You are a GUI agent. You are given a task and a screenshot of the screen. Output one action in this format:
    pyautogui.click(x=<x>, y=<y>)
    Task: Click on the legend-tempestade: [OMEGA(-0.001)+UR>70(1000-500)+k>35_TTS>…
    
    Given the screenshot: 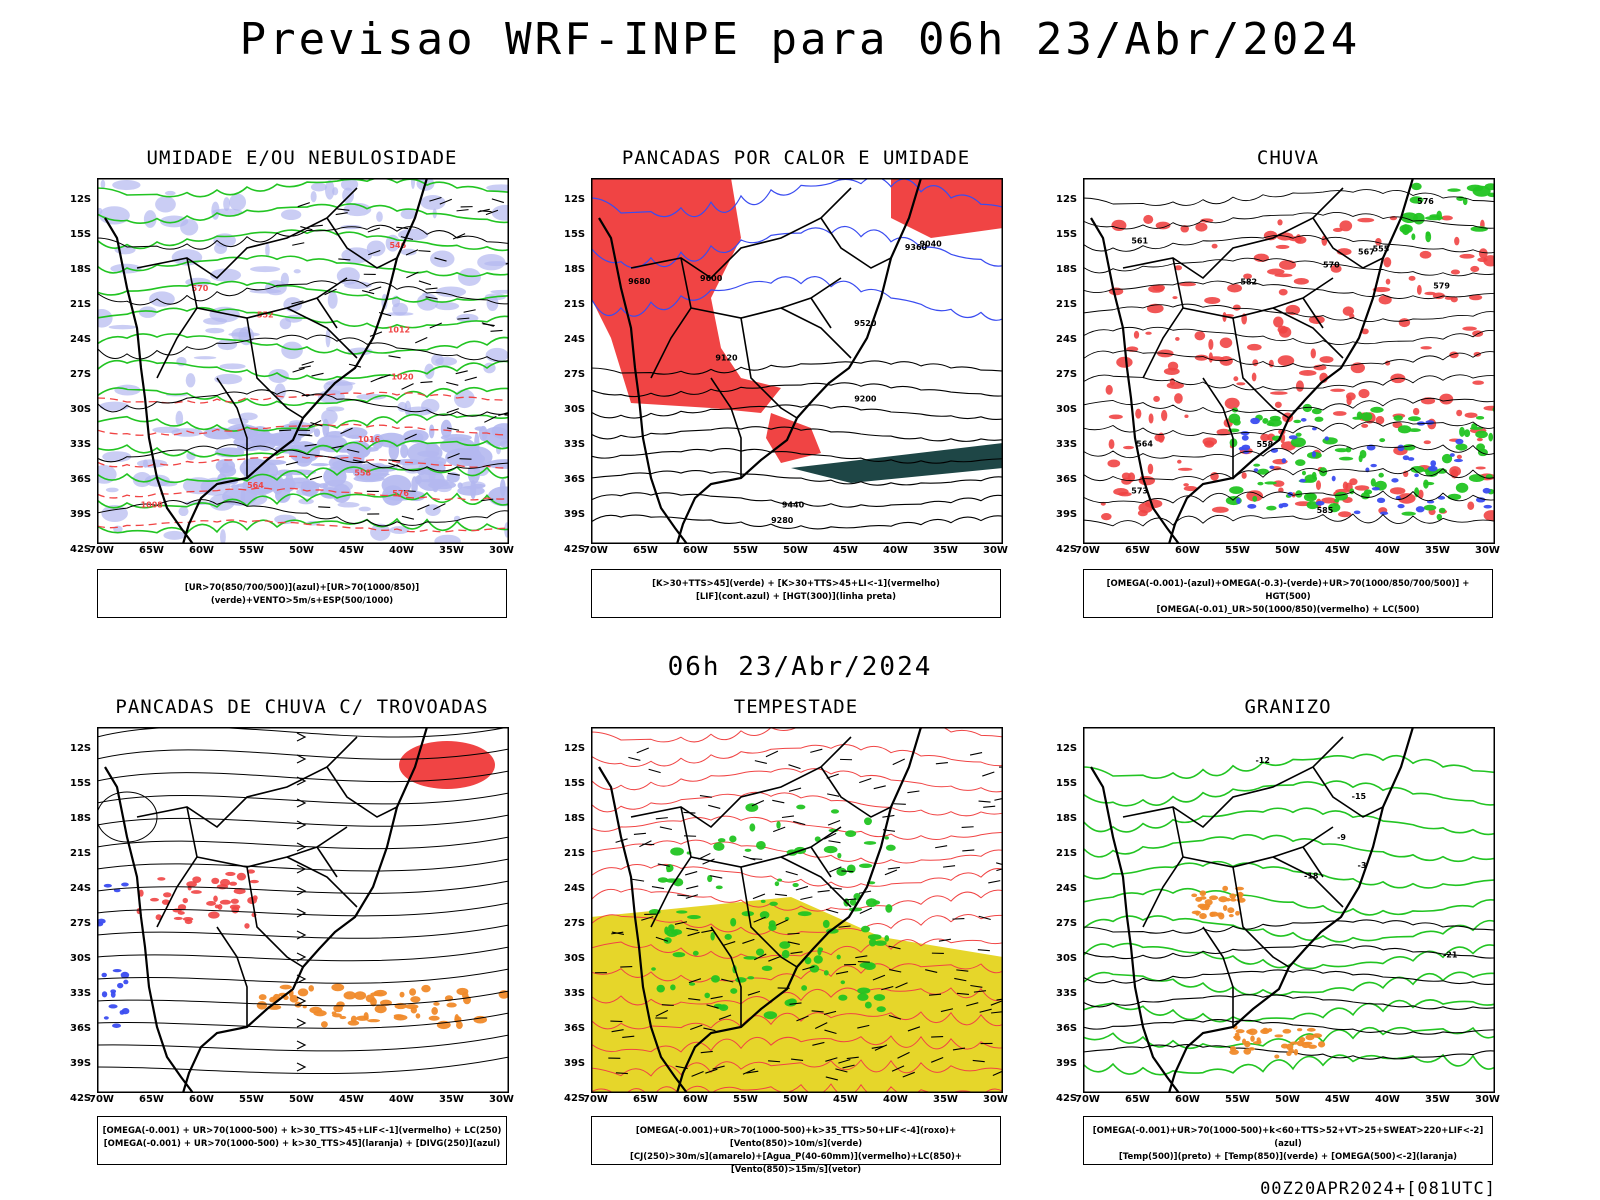 What is the action you would take?
    pyautogui.click(x=796, y=1145)
    